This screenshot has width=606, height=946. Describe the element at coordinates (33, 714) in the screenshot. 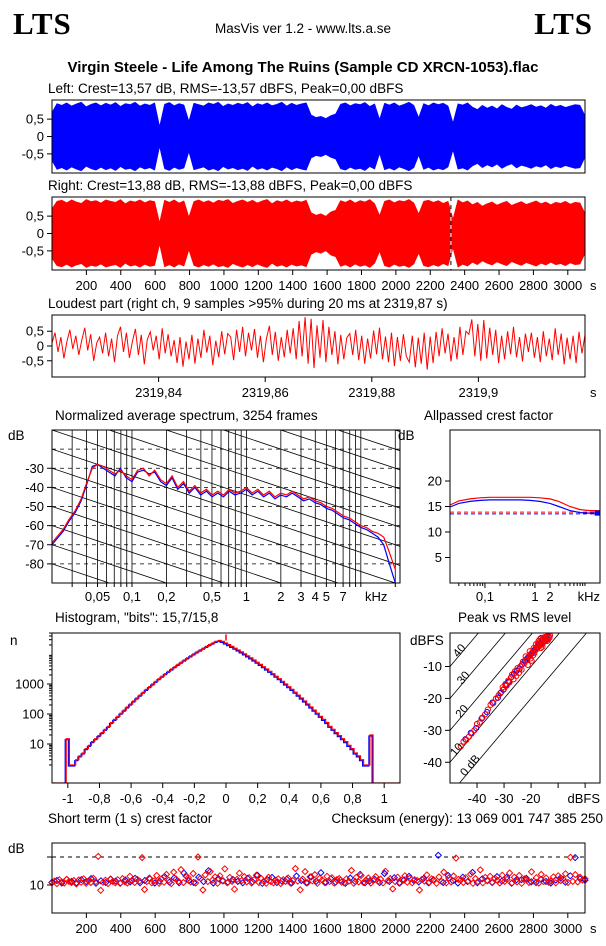

I see `svg-text: 100` at that location.